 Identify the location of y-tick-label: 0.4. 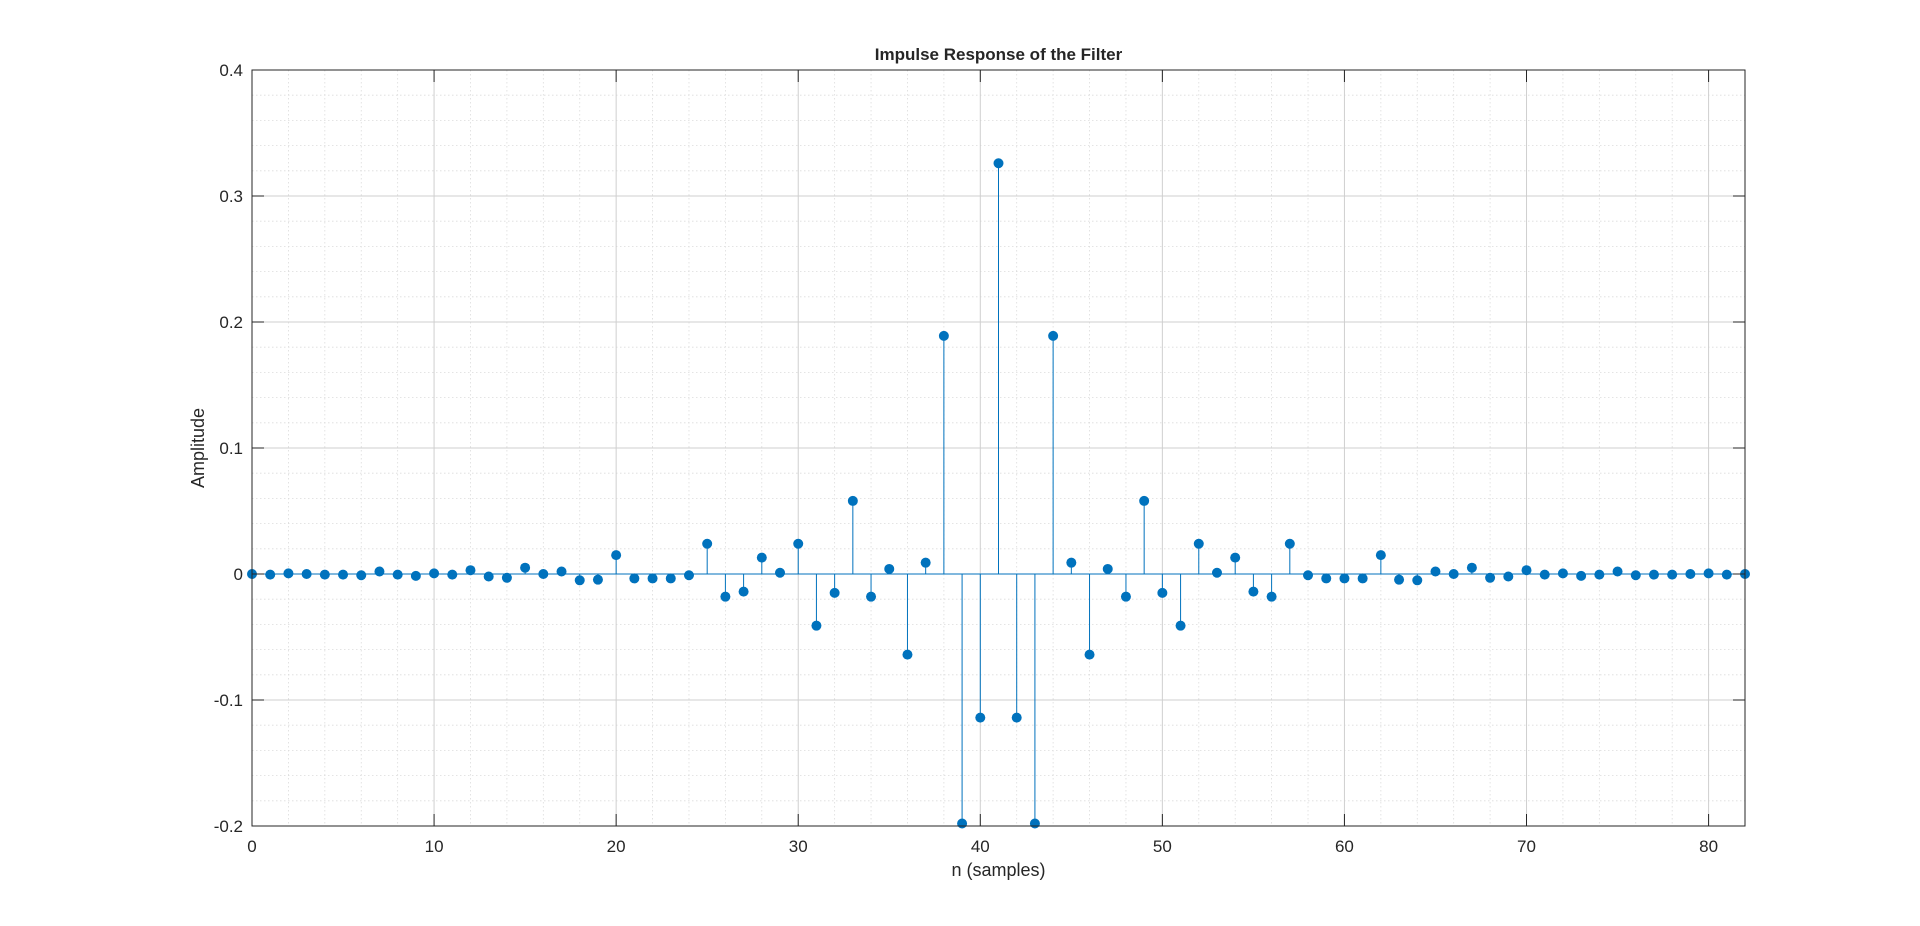
(231, 70).